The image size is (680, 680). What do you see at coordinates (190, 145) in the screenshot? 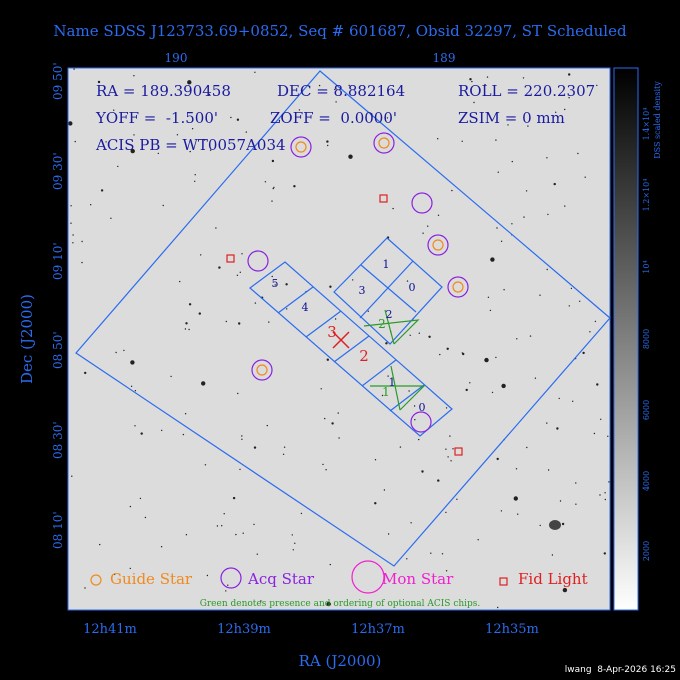
I see `info-acis-pb: ACIS PB = WT0057A034` at bounding box center [190, 145].